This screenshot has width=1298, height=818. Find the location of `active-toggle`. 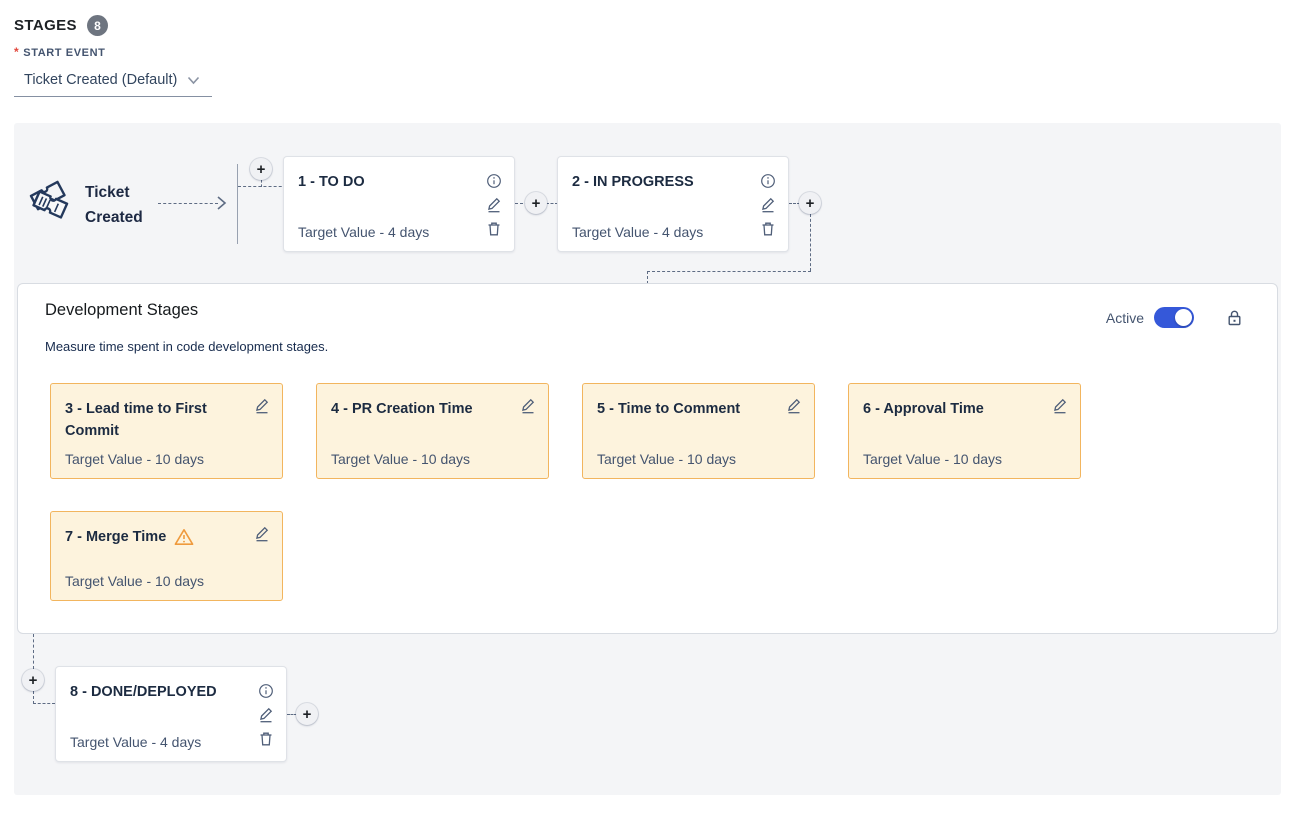

active-toggle is located at coordinates (1174, 317).